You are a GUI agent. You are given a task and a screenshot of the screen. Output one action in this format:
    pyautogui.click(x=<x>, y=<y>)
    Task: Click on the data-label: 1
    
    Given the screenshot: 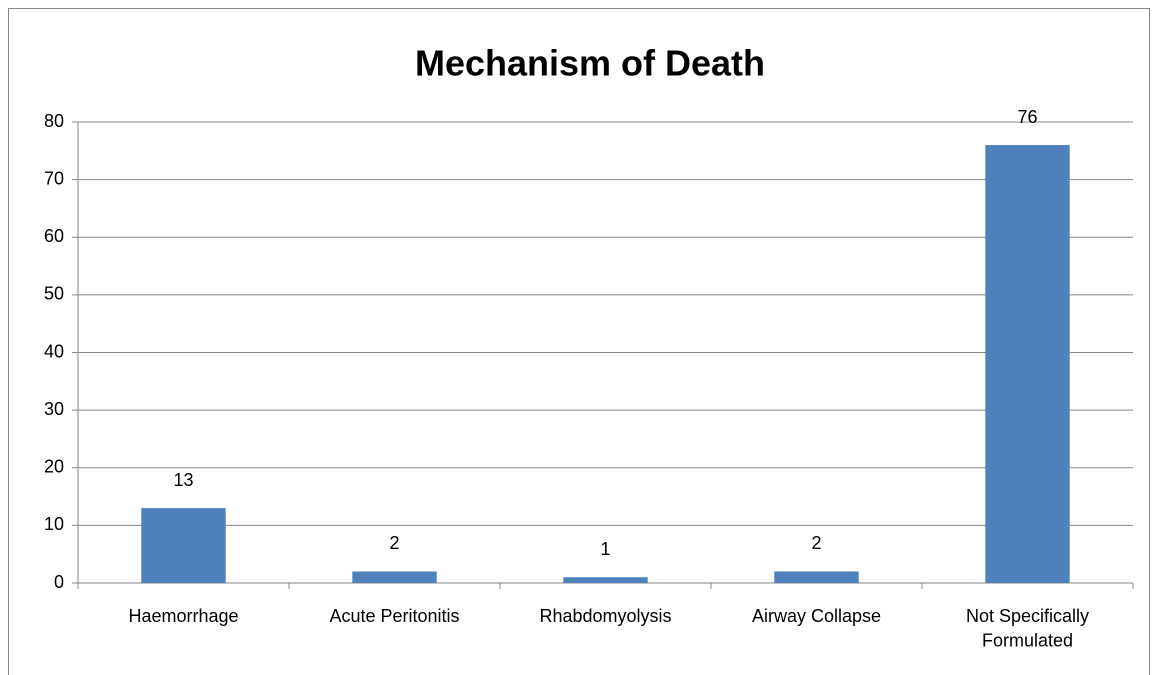 What is the action you would take?
    pyautogui.click(x=605, y=549)
    